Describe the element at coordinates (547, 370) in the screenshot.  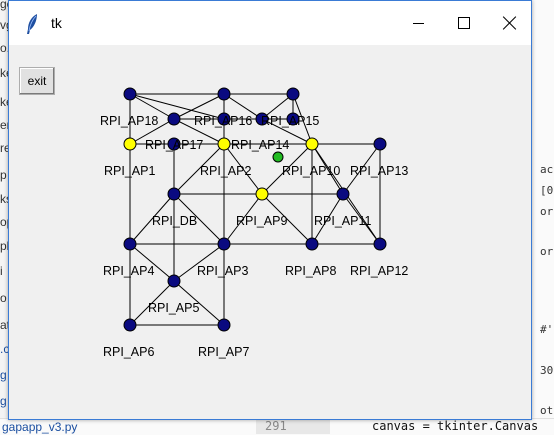
I see `background-code-fragment: 30` at that location.